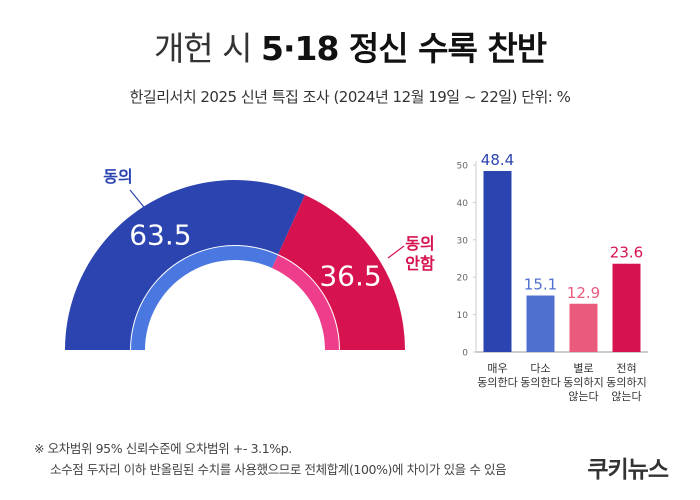 The height and width of the screenshot is (500, 700). What do you see at coordinates (204, 297) in the screenshot?
I see `donut-ring-agree` at bounding box center [204, 297].